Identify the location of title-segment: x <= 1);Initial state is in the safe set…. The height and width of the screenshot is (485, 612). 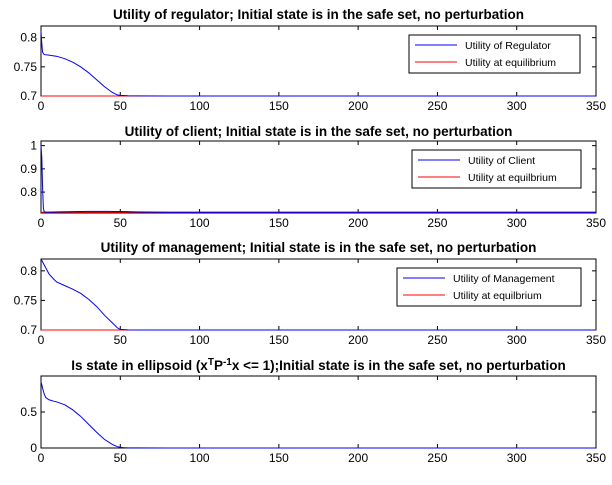
(399, 365).